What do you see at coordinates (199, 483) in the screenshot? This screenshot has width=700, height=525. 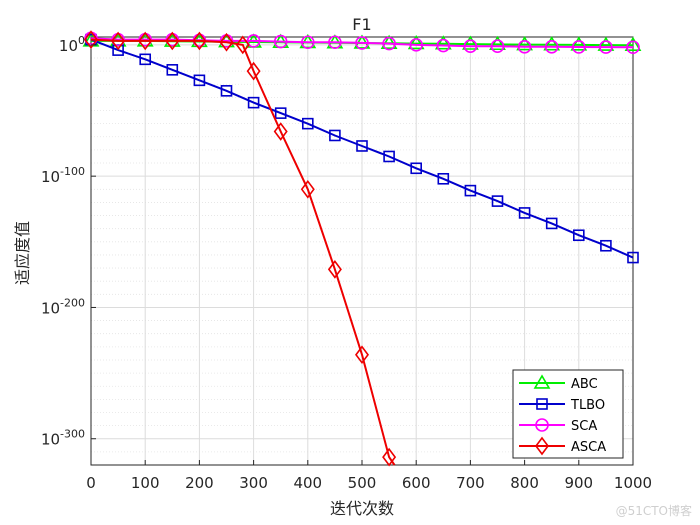 I see `x-tick-label: 200` at bounding box center [199, 483].